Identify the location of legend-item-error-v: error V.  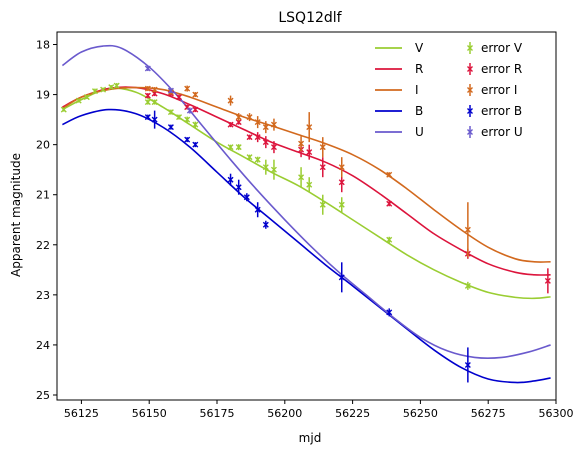
(495, 48).